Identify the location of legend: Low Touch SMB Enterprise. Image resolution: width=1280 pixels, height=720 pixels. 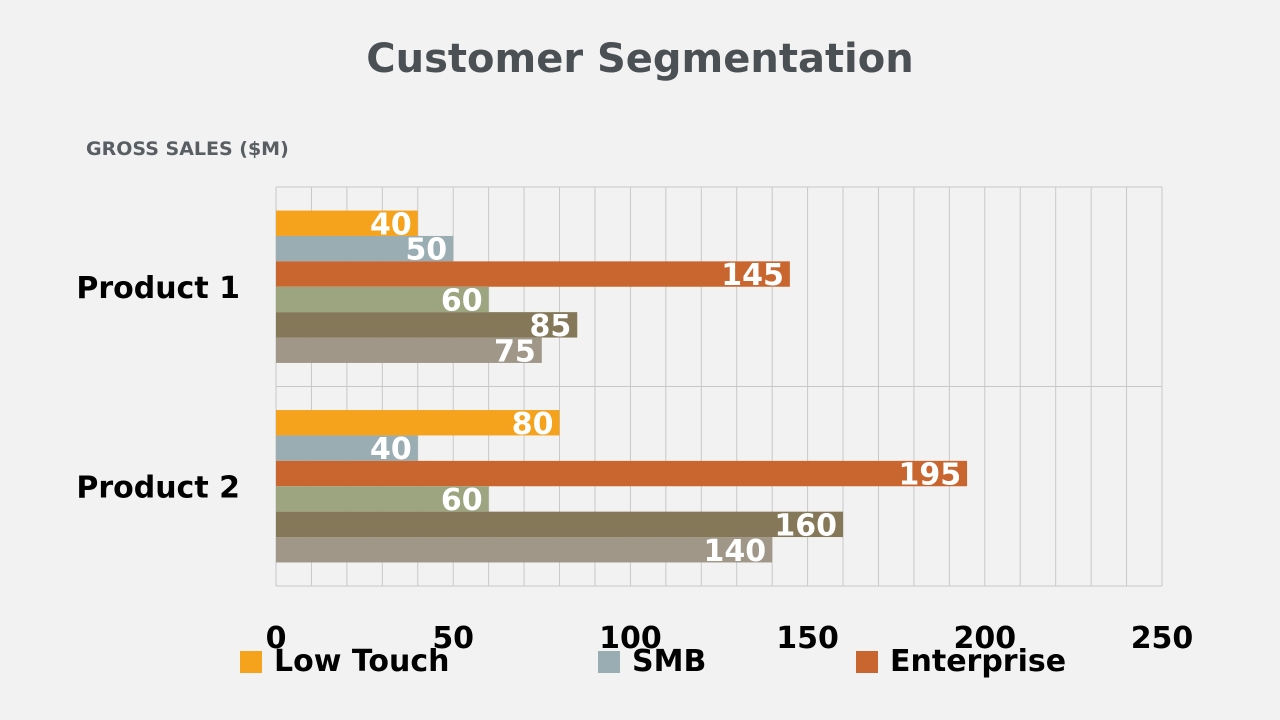
(640, 662).